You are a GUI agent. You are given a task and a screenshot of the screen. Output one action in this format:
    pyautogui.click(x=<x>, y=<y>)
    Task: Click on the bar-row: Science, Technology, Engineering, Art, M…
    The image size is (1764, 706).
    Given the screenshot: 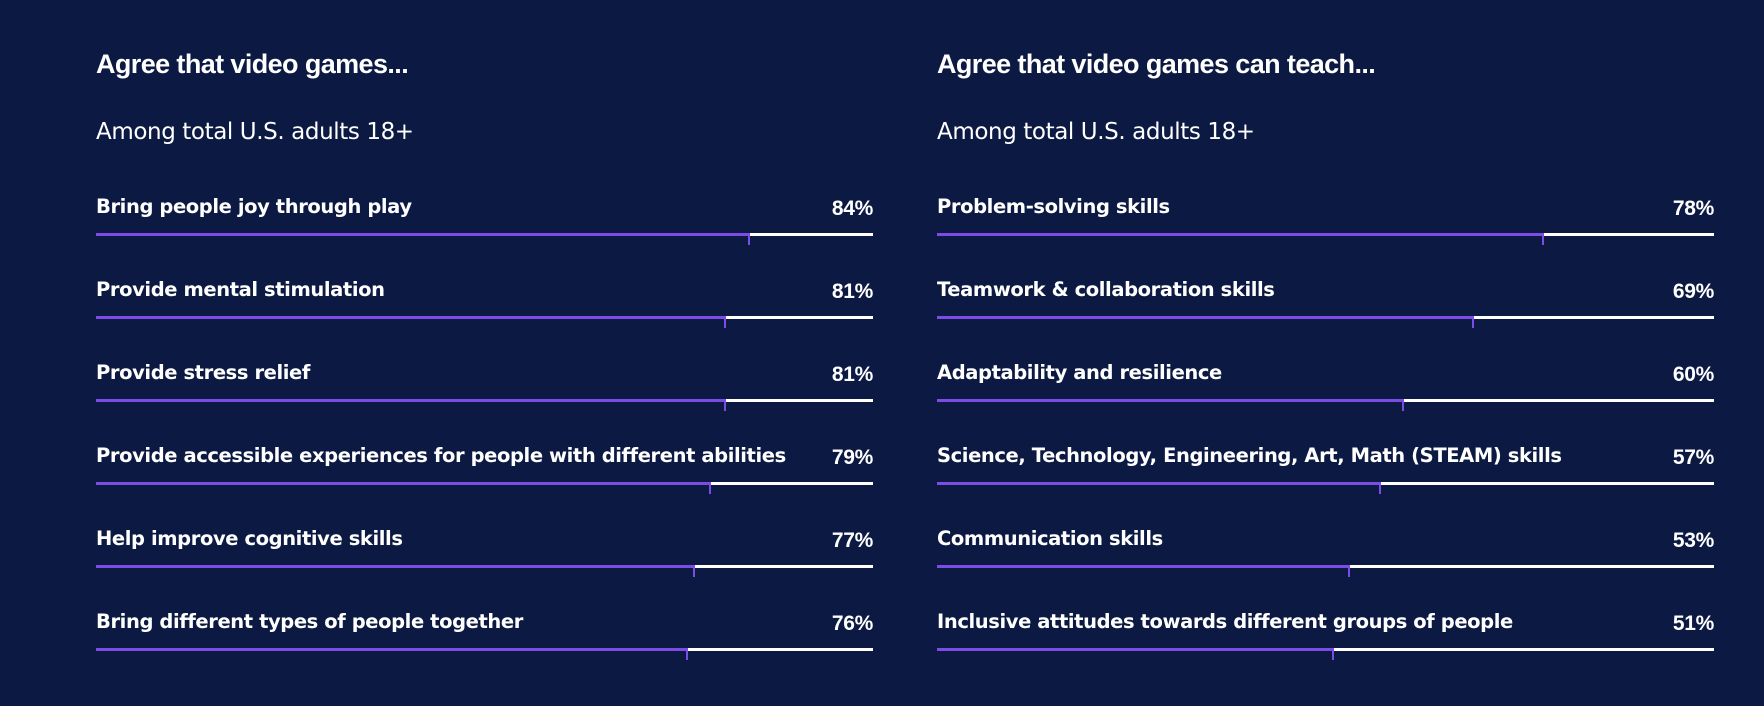 What is the action you would take?
    pyautogui.click(x=1325, y=482)
    